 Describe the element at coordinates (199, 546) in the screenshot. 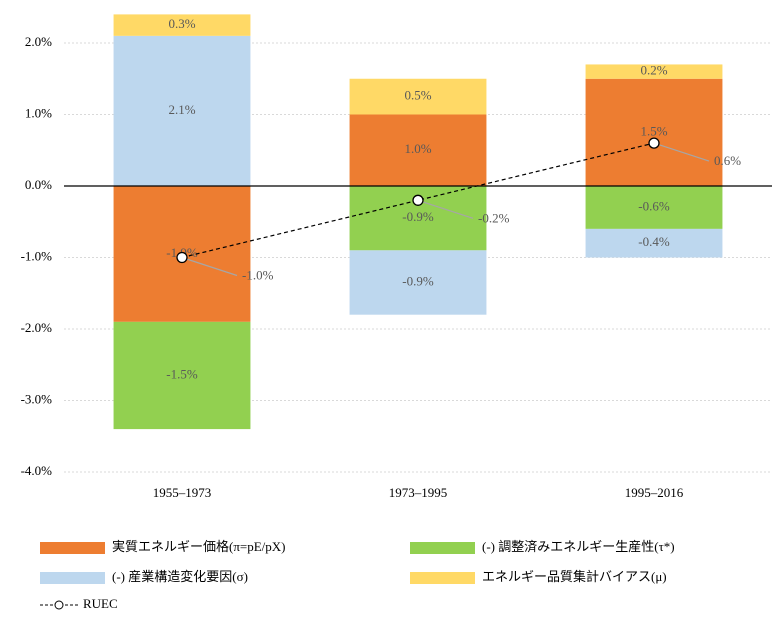

I see `legend-label: 実質エネルギー価格(π=pE/pX)` at that location.